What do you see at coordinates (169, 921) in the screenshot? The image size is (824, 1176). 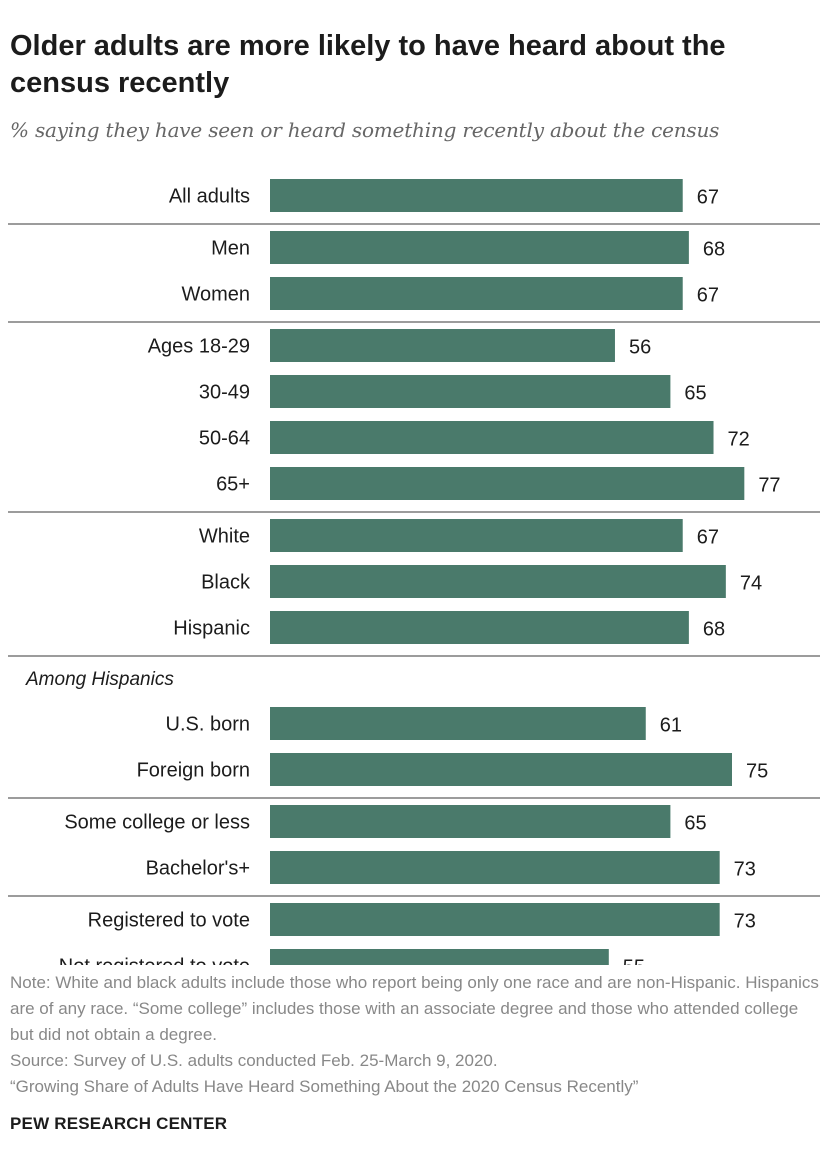 I see `category-label-registered-to-vote: Registered to vote` at bounding box center [169, 921].